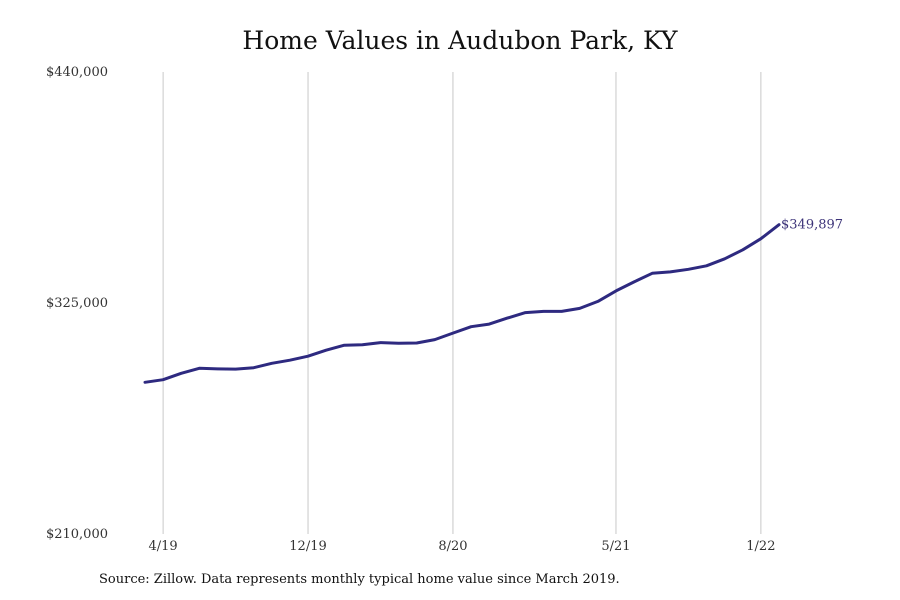  Describe the element at coordinates (812, 225) in the screenshot. I see `end-value-label: $349,897` at that location.